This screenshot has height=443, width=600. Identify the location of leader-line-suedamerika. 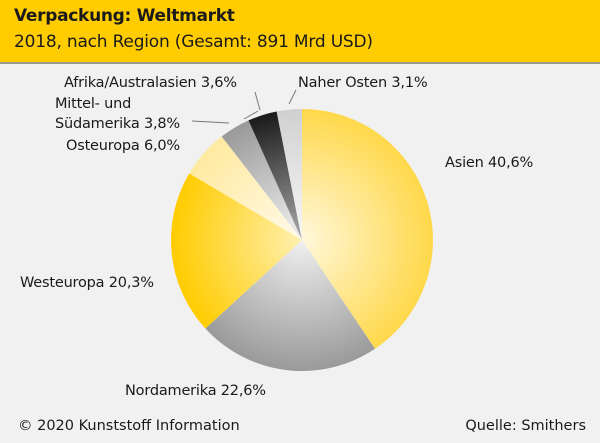
(210, 122).